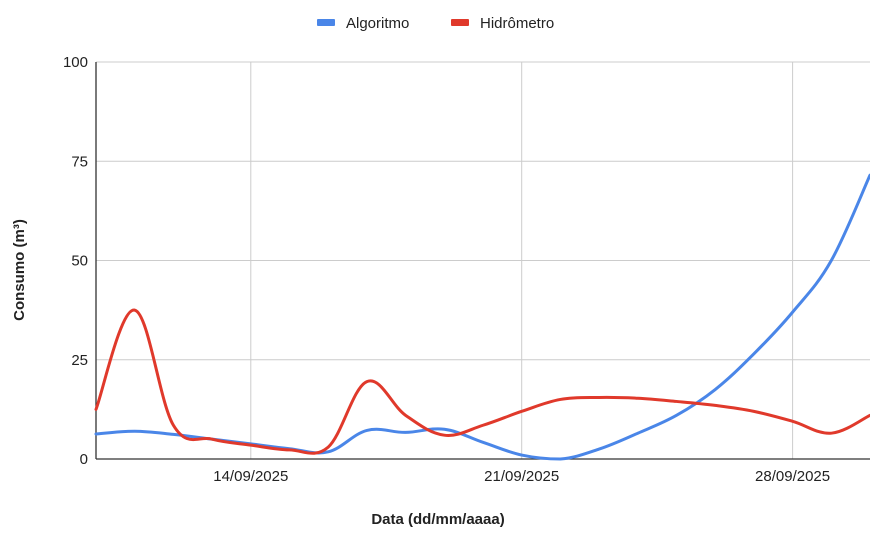 This screenshot has width=870, height=537. I want to click on y-tick-label: 100, so click(75, 62).